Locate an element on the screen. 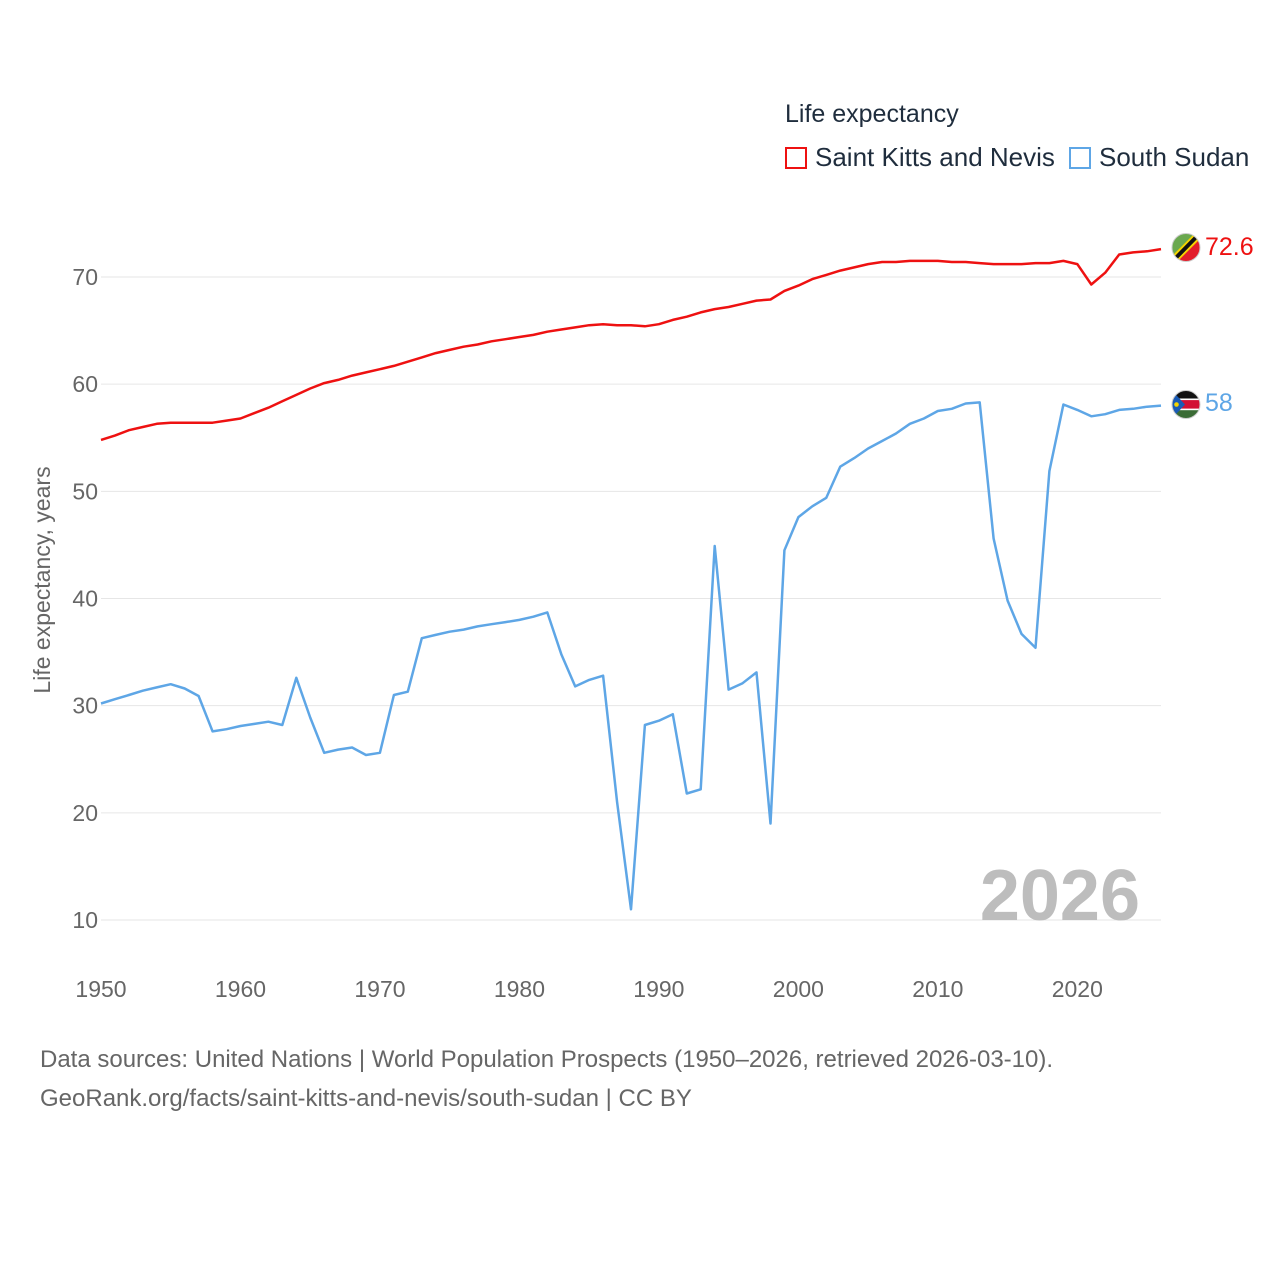  x-tick-label: 2000 is located at coordinates (798, 989).